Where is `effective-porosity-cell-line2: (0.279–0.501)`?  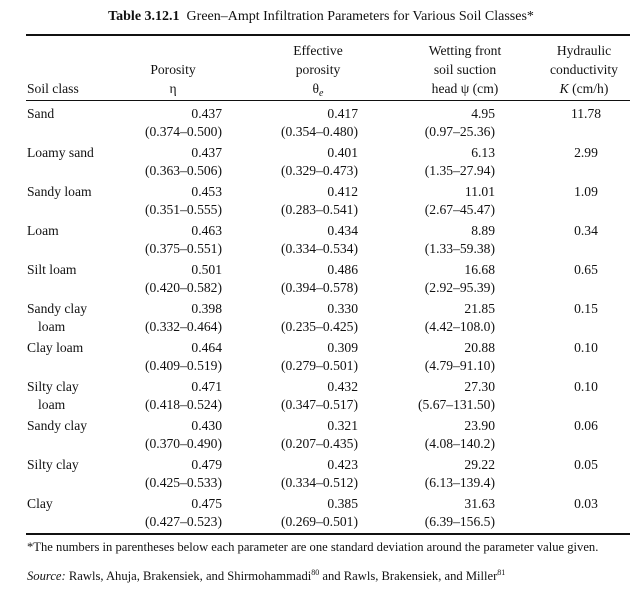
effective-porosity-cell-line2: (0.279–0.501) is located at coordinates (319, 365).